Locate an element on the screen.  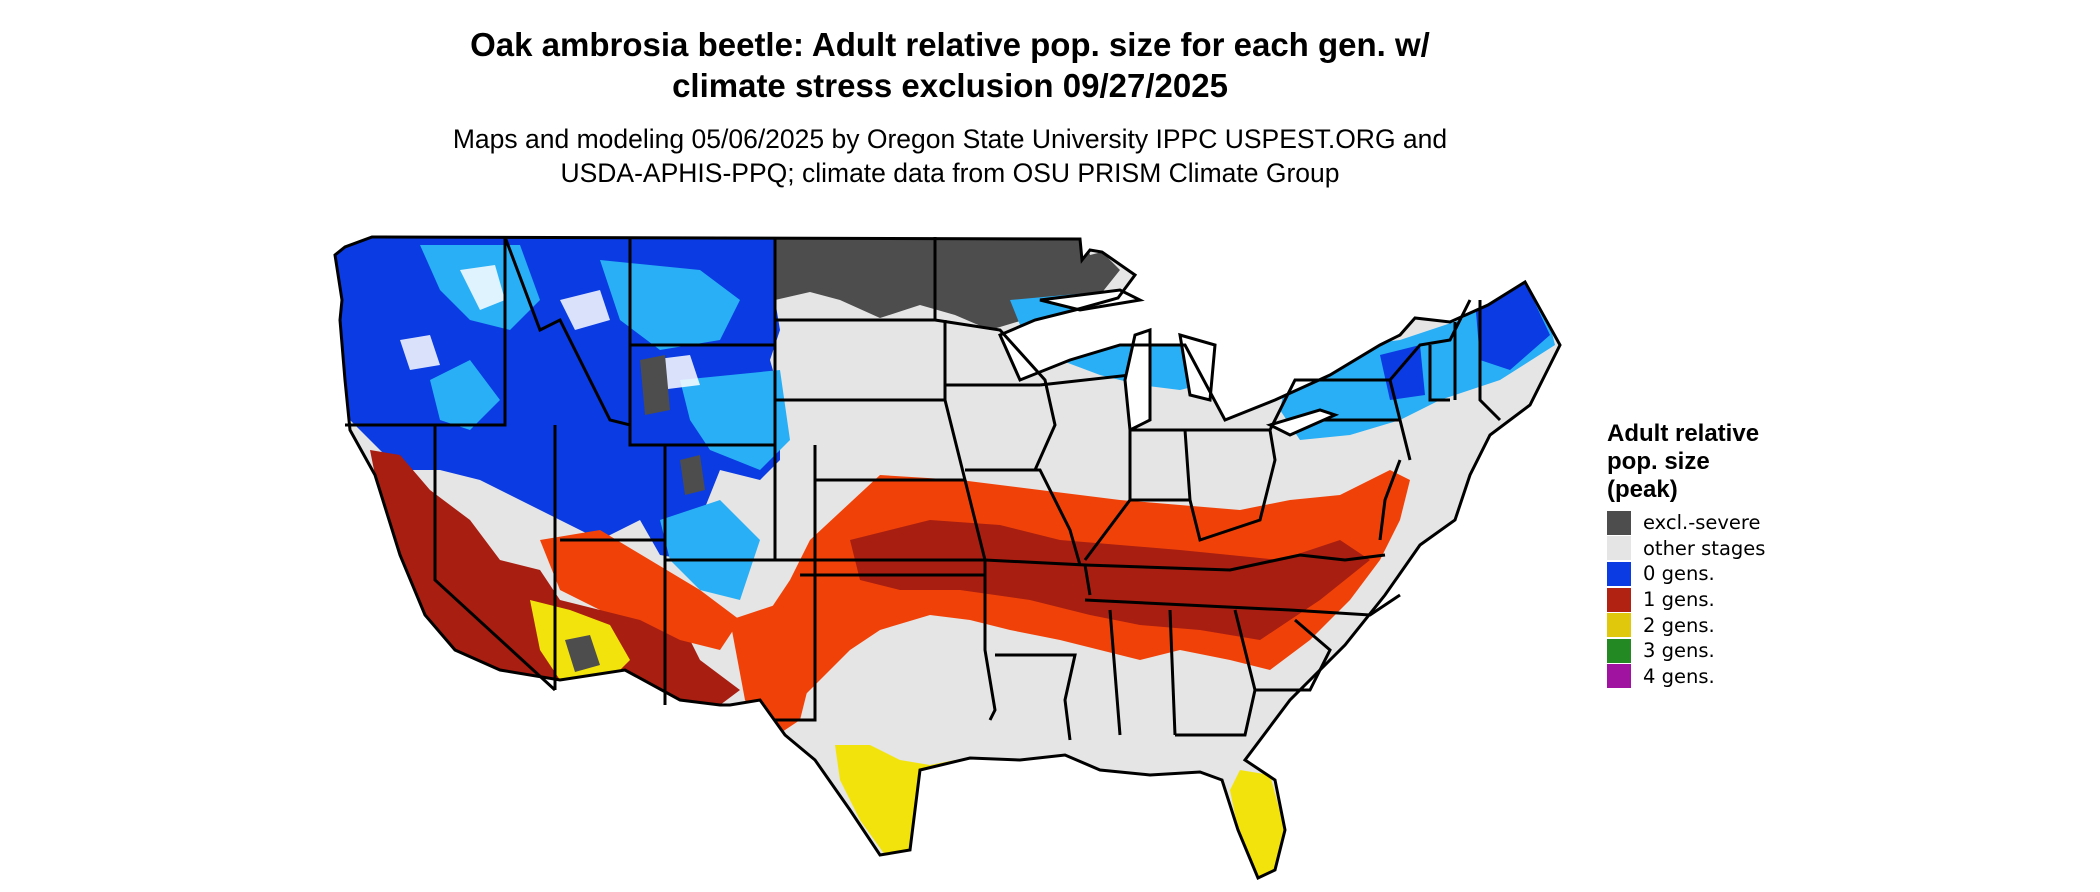
legend-title: Adult relative pop. size (peak) is located at coordinates (1717, 462).